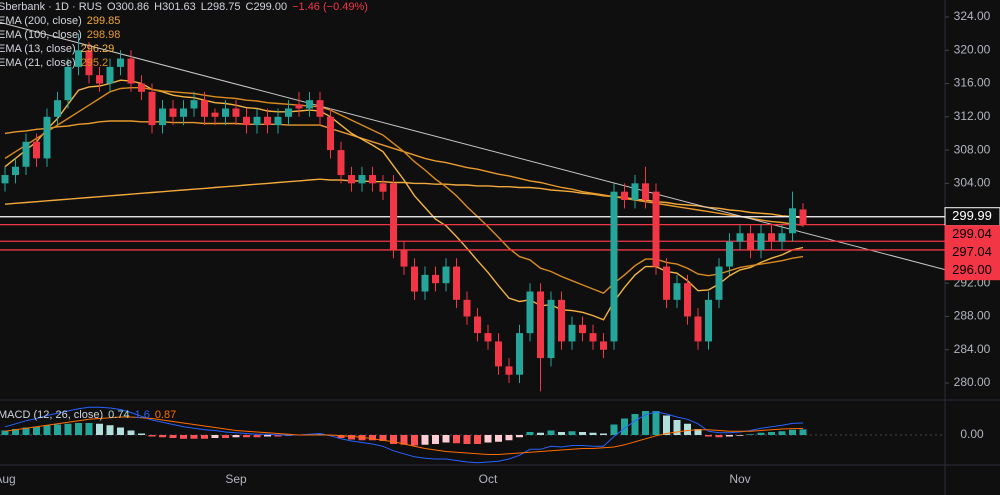  Describe the element at coordinates (330, 7) in the screenshot. I see `ohlc-label: −1.46 (−0.49%)` at that location.